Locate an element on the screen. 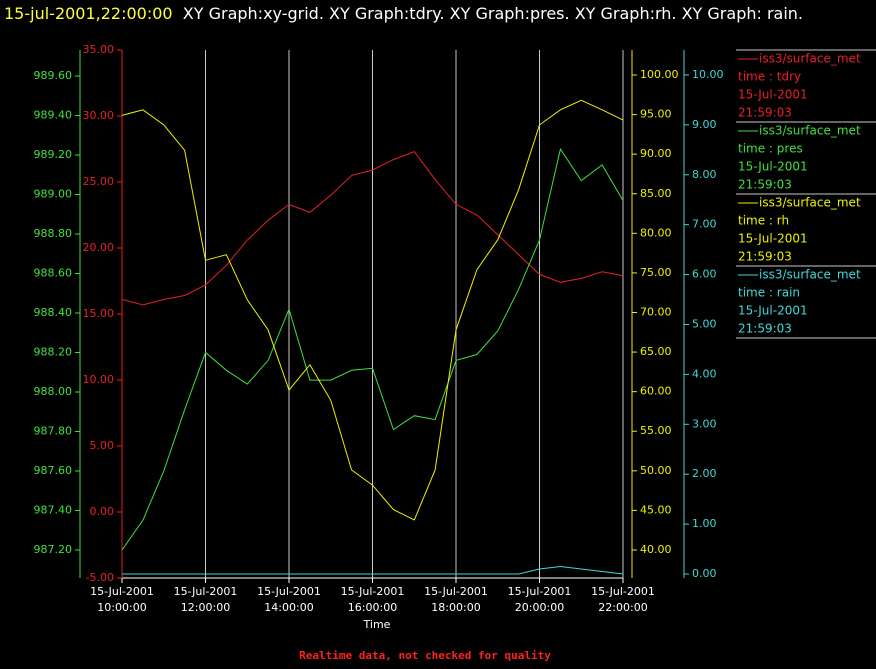 This screenshot has width=876, height=669. y-tick-label: 80.00 is located at coordinates (656, 232).